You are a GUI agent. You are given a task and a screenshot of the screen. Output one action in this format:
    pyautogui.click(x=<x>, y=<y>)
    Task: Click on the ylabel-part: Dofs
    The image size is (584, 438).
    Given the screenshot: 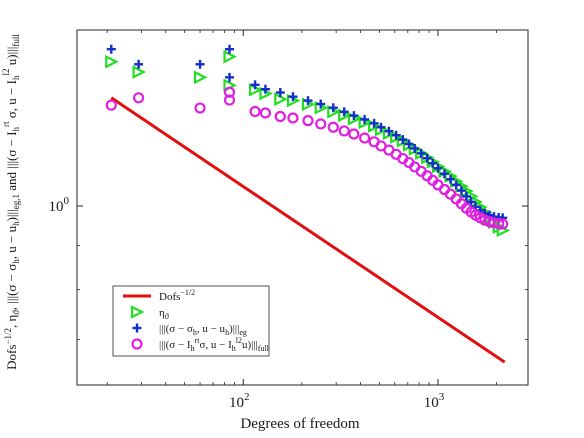 What is the action you would take?
    pyautogui.click(x=11, y=357)
    